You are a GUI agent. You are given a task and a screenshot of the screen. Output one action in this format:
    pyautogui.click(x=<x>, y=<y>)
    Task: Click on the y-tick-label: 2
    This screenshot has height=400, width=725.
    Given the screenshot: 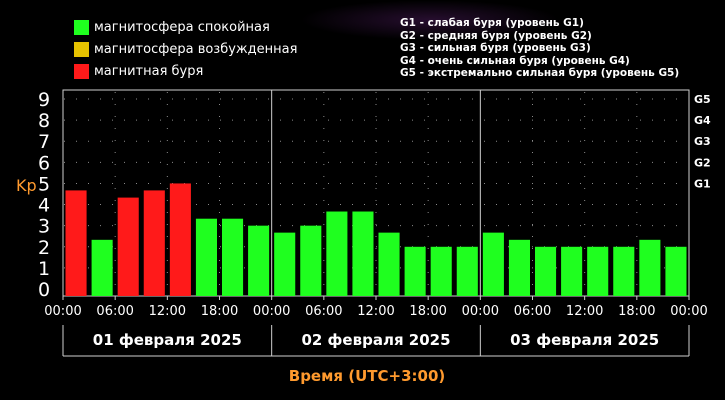 What is the action you would take?
    pyautogui.click(x=44, y=248)
    